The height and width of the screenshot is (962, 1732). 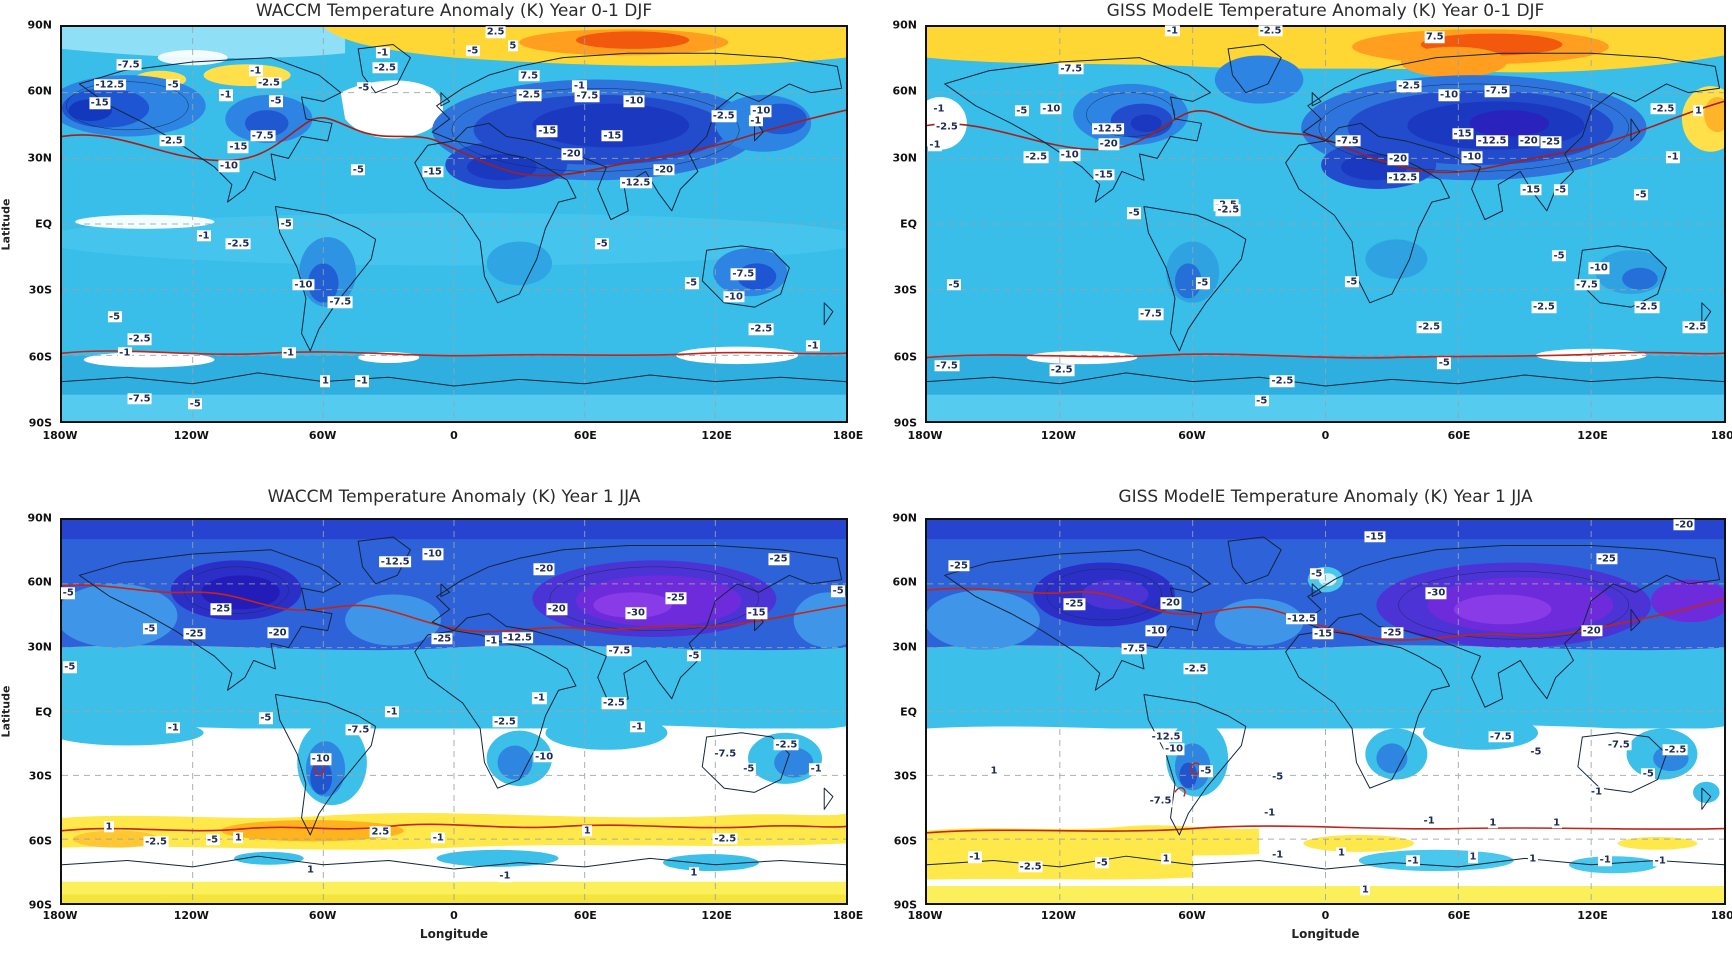 What do you see at coordinates (454, 497) in the screenshot?
I see `panel-title: WACCM Temperature Anomaly (K) Year 1 JJA` at bounding box center [454, 497].